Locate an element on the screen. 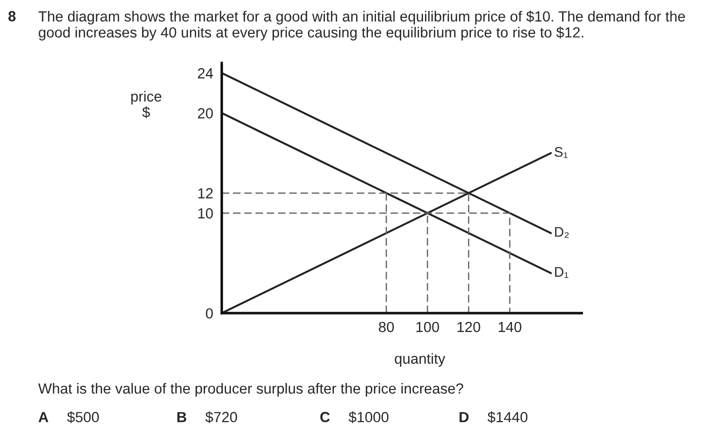 The height and width of the screenshot is (426, 720). series-label: S₁ is located at coordinates (561, 152).